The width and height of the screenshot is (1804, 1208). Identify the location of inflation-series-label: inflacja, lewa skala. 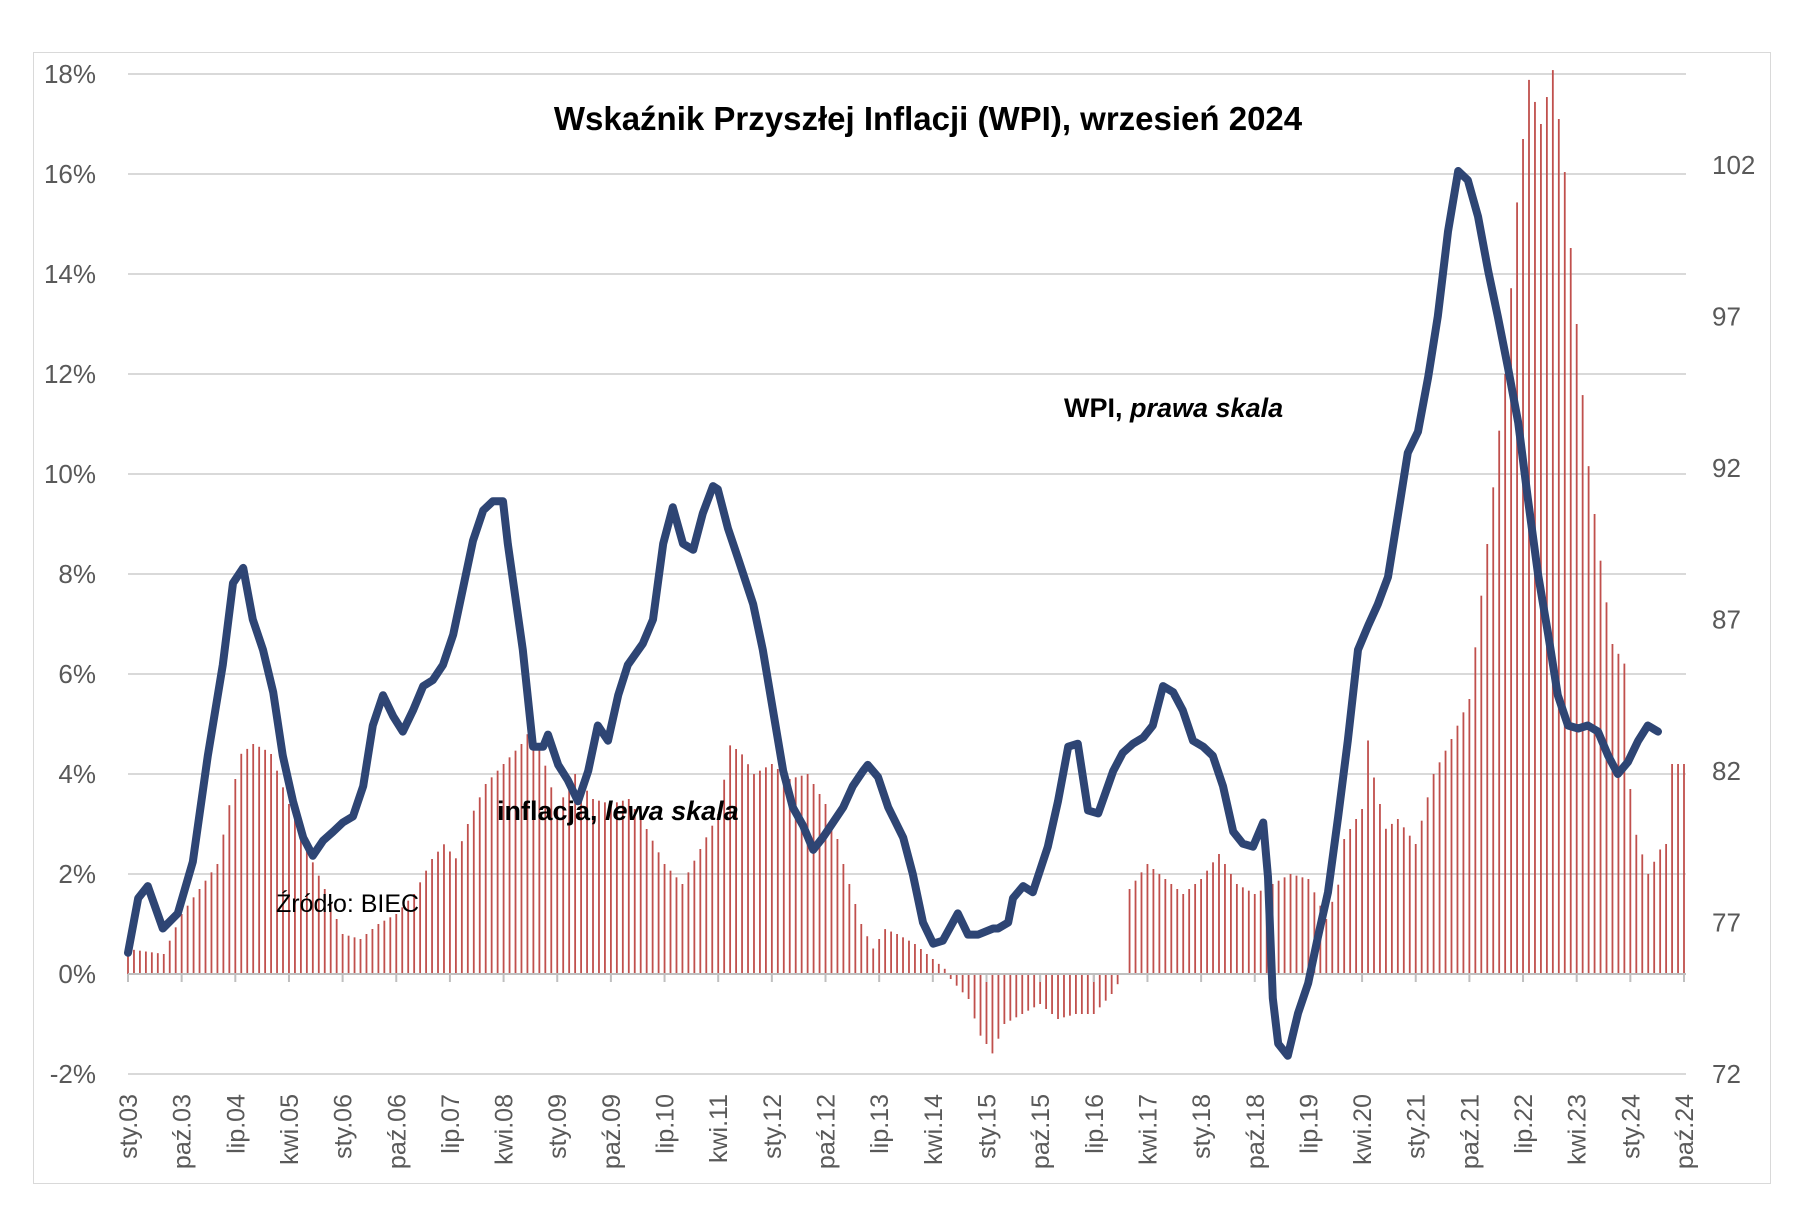
(618, 811).